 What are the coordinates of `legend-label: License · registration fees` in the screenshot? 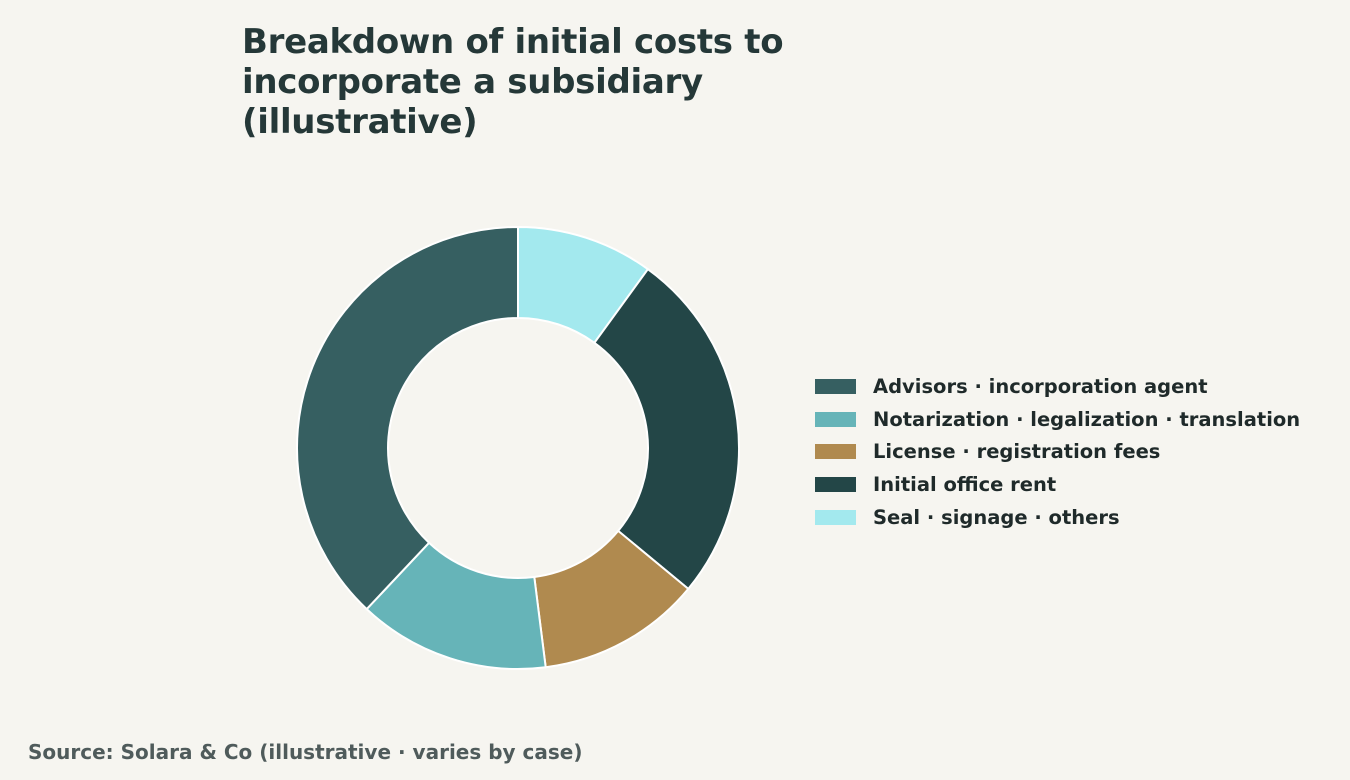 It's located at (1017, 452).